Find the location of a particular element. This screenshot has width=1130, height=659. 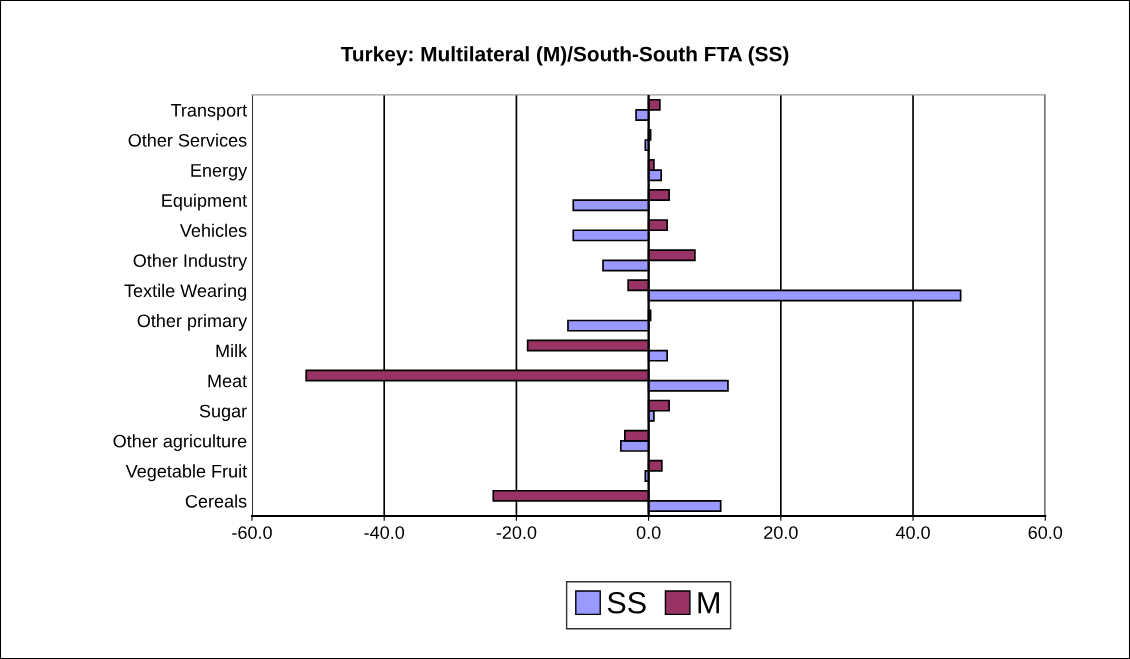

y-tick-label: Vegetable Fruit is located at coordinates (186, 473).